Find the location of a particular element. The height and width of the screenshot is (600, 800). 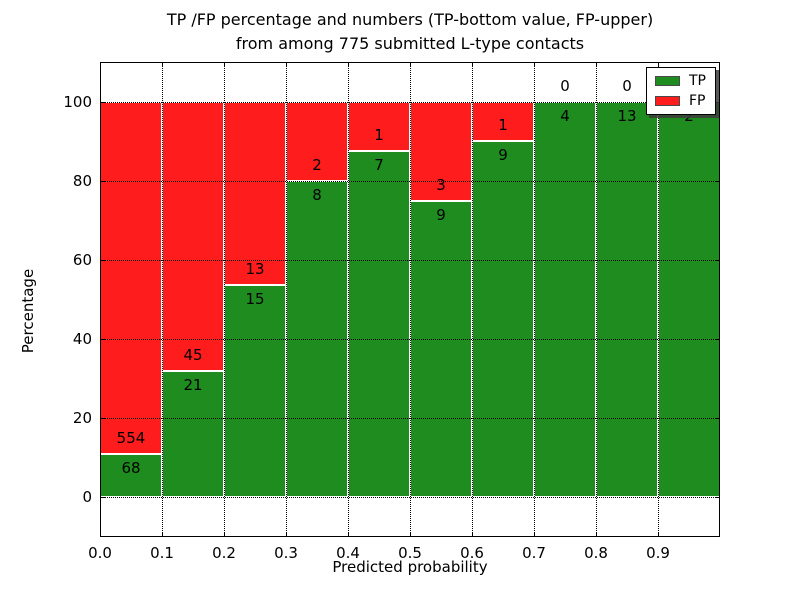

y-tick-label: 60 is located at coordinates (82, 259).